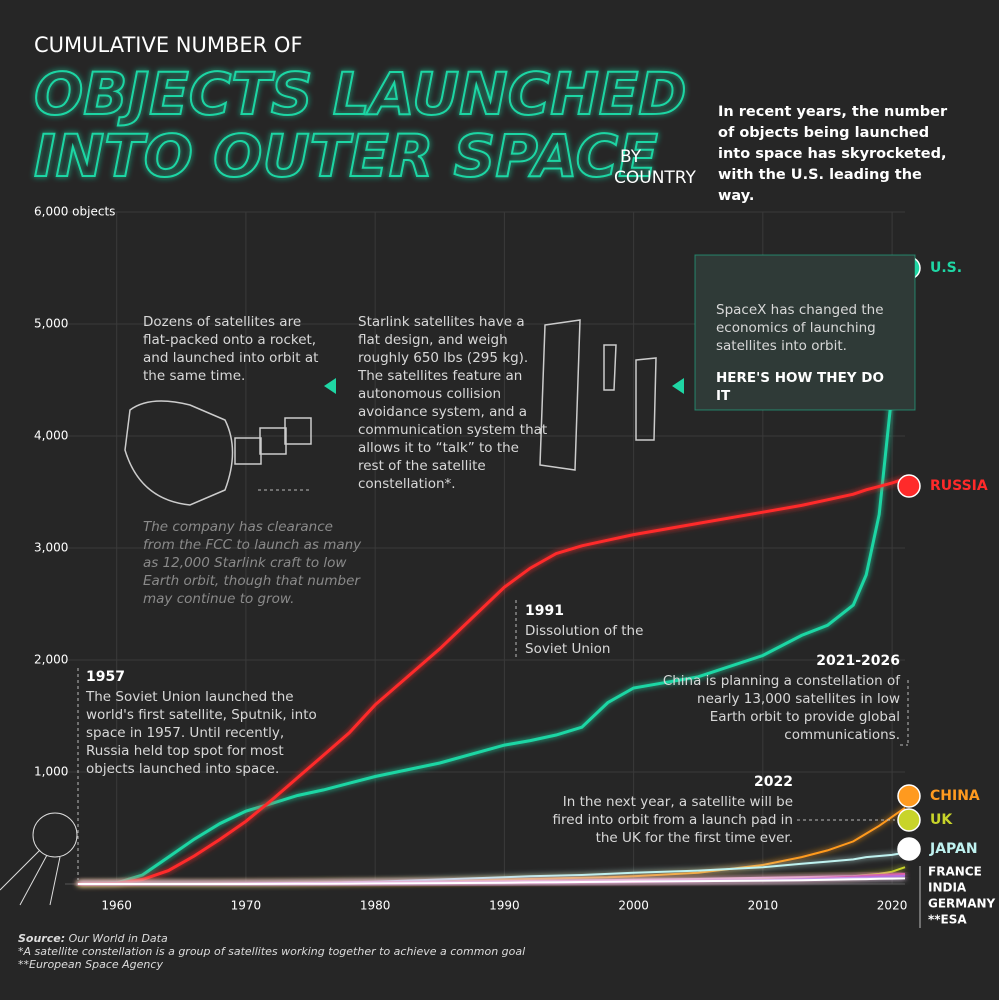 The width and height of the screenshot is (999, 1000). What do you see at coordinates (346, 156) in the screenshot?
I see `title: INTO OUTER SPACE` at bounding box center [346, 156].